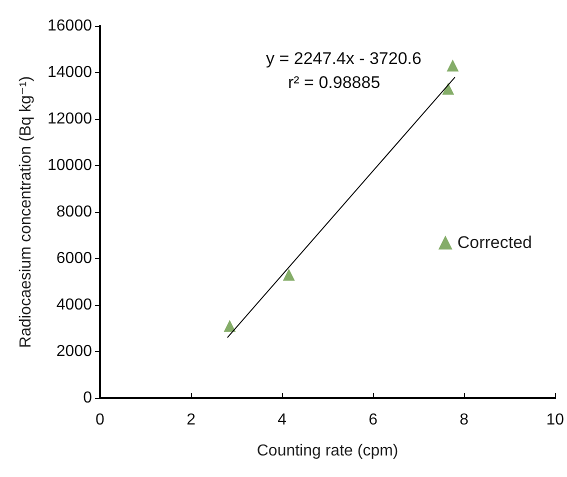 This screenshot has height=477, width=567. What do you see at coordinates (26, 212) in the screenshot?
I see `y-axis-title: Radiocaesium concentration (Bq kg⁻¹)` at bounding box center [26, 212].